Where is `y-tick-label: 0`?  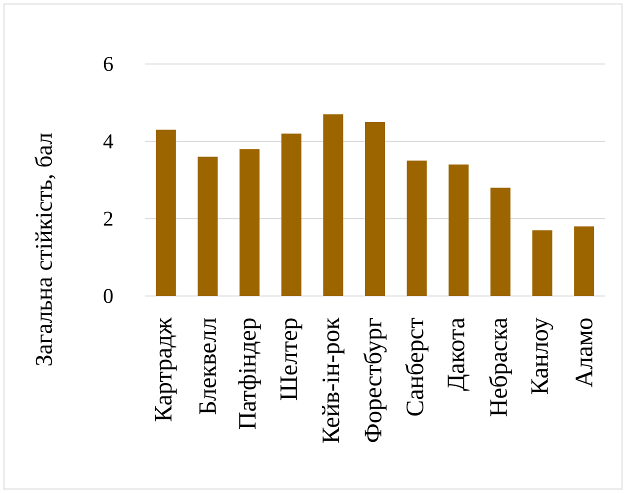 y-tick-label: 0 is located at coordinates (108, 296).